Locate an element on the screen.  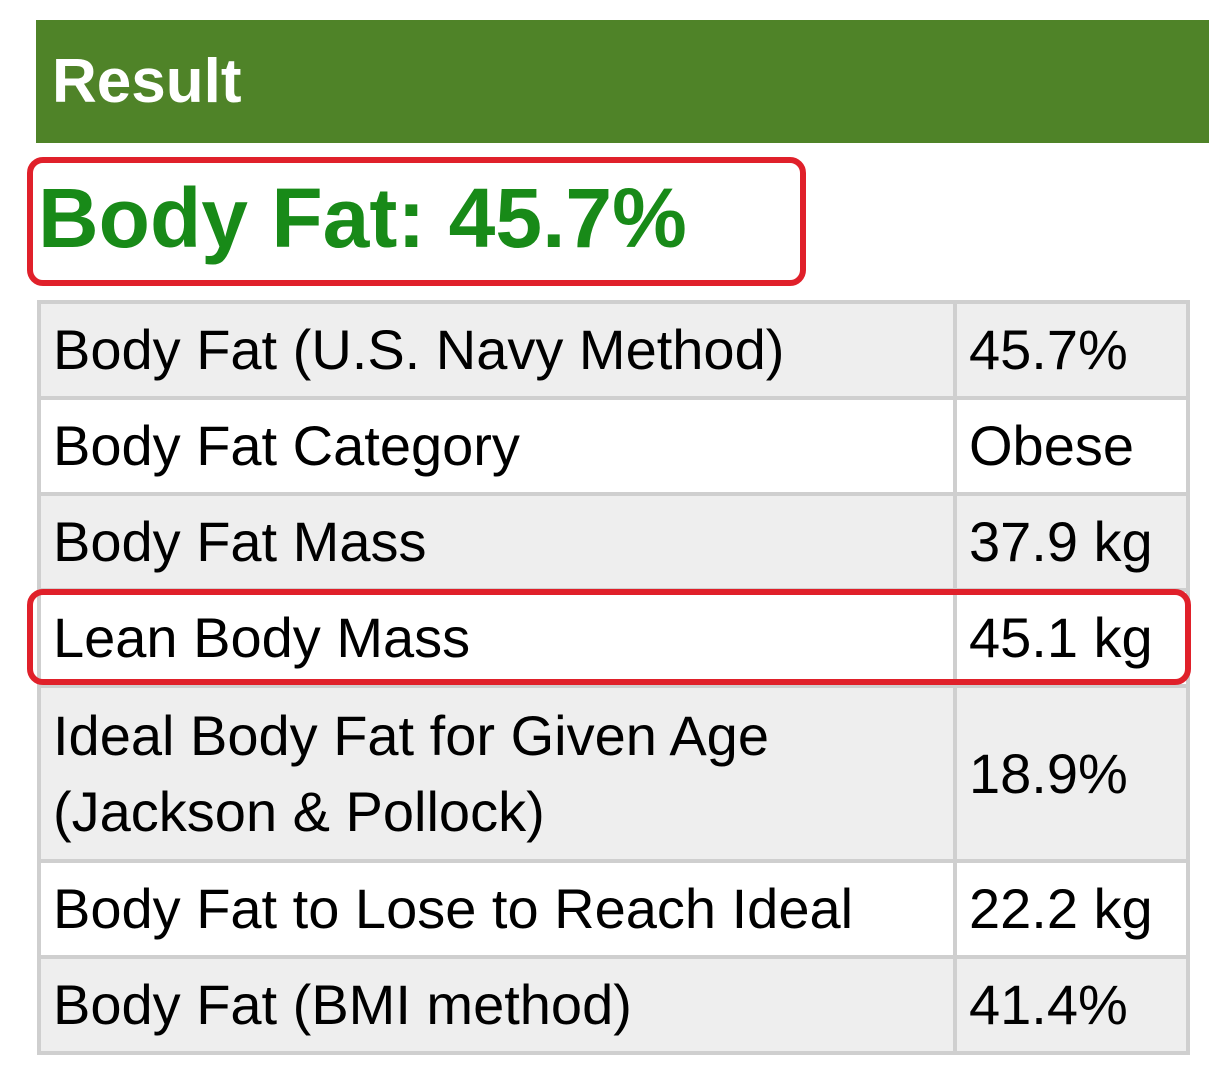
row-value: 41.4% is located at coordinates (1071, 1005).